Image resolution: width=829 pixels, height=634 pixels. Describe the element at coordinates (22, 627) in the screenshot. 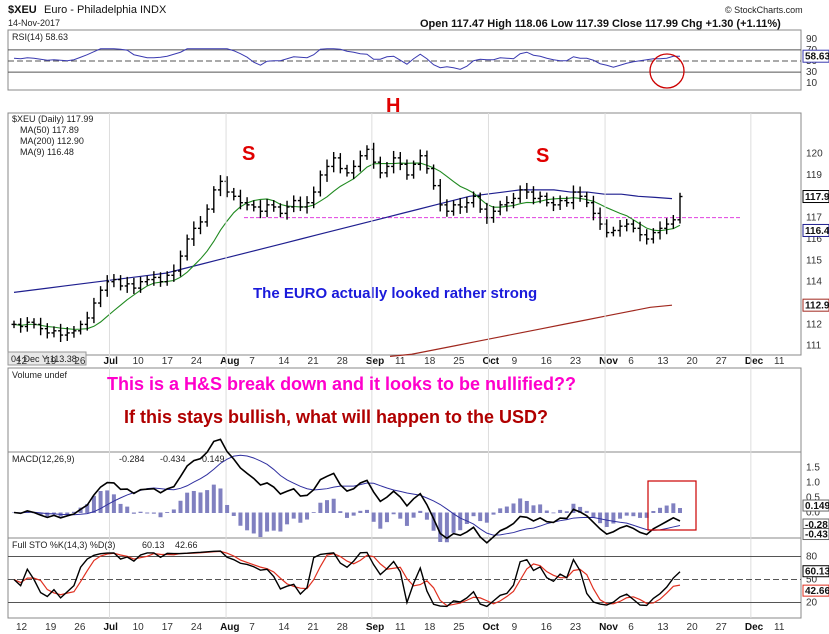

I see `x-label-bottom-12: 12` at that location.